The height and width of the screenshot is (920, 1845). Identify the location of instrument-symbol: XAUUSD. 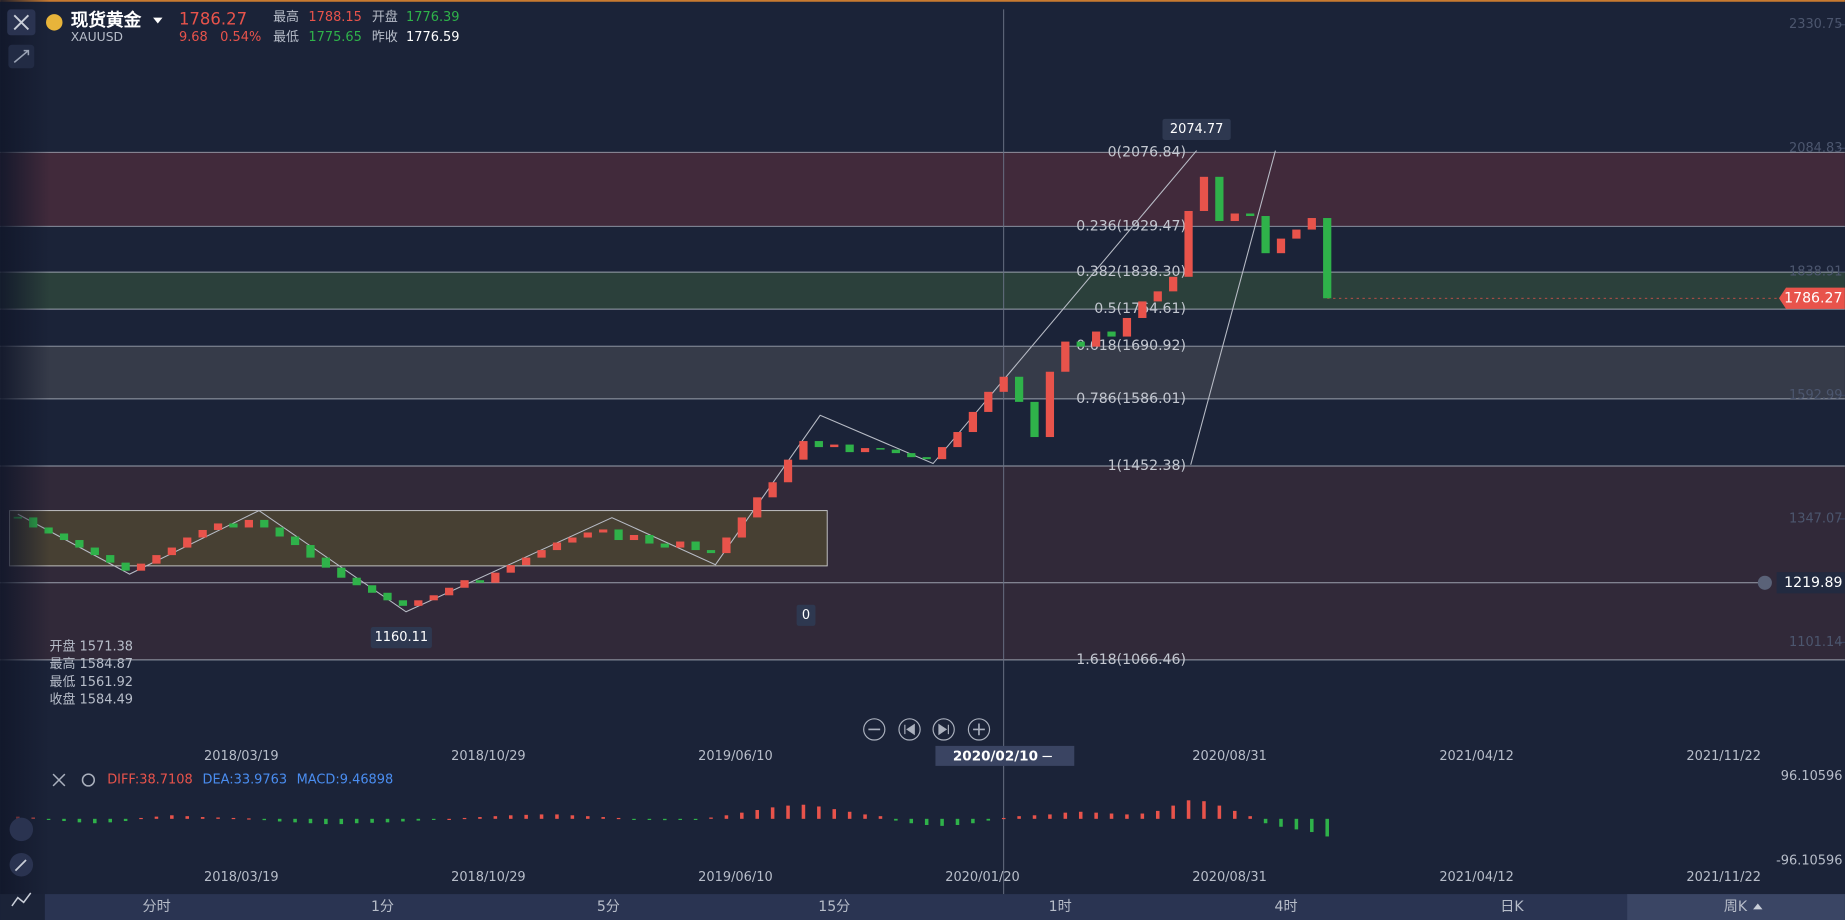
(97, 37).